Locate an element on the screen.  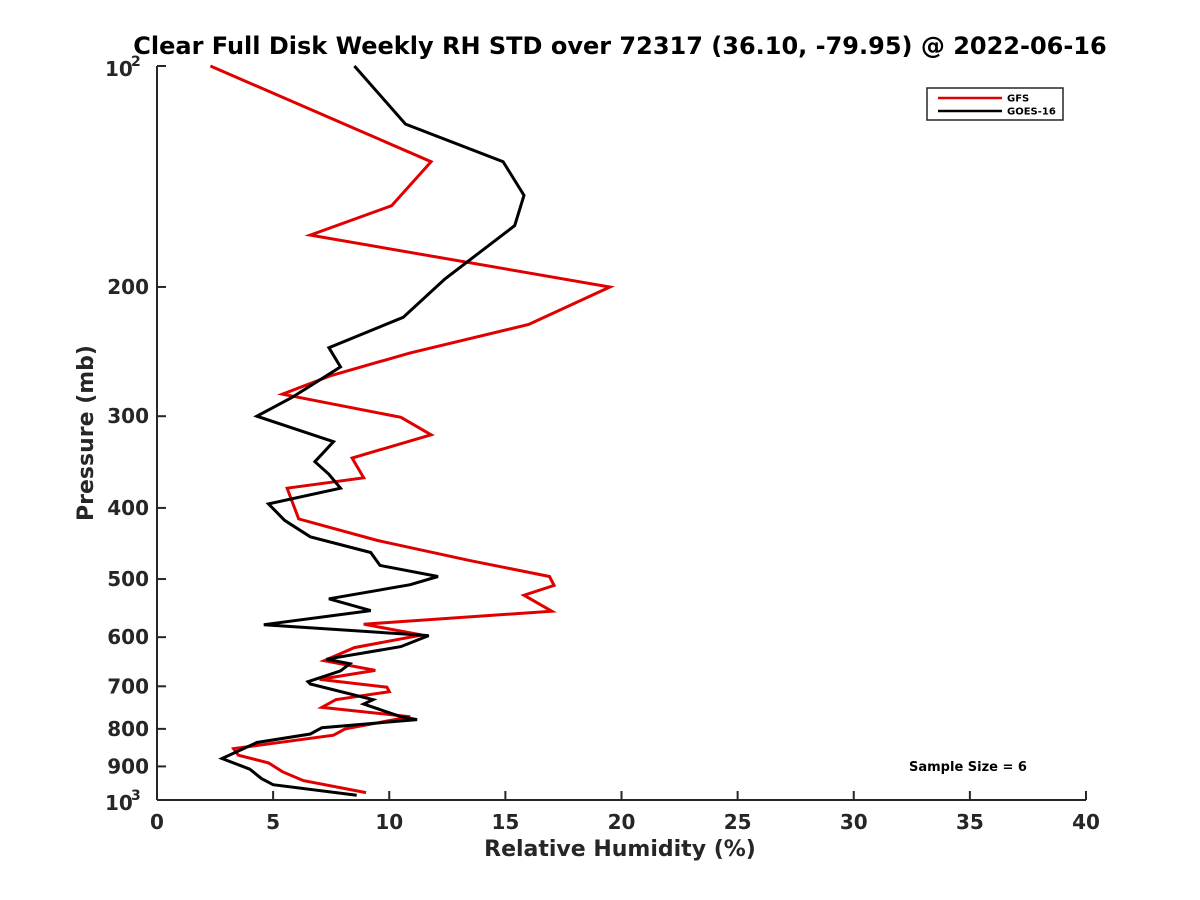
x-tick-label: 0 is located at coordinates (157, 822).